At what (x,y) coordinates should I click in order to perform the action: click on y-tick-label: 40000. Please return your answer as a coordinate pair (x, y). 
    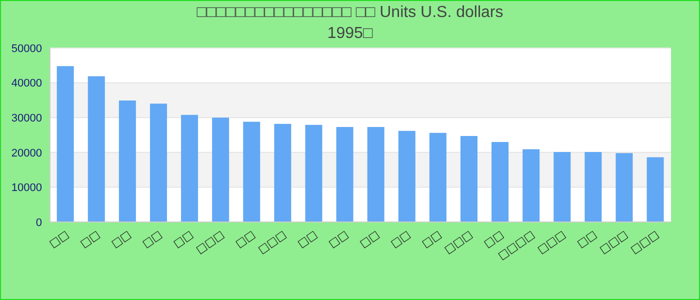
    Looking at the image, I should click on (26, 84).